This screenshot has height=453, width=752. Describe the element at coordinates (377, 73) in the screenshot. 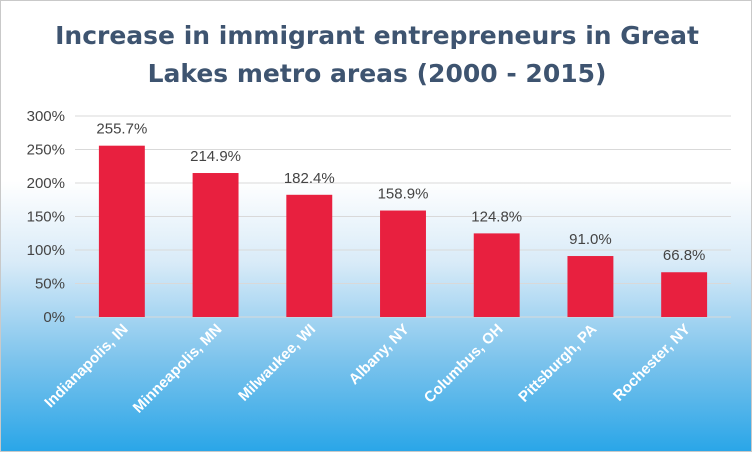

I see `chart-title-line-2: Lakes metro areas (2000 - 2015)` at that location.